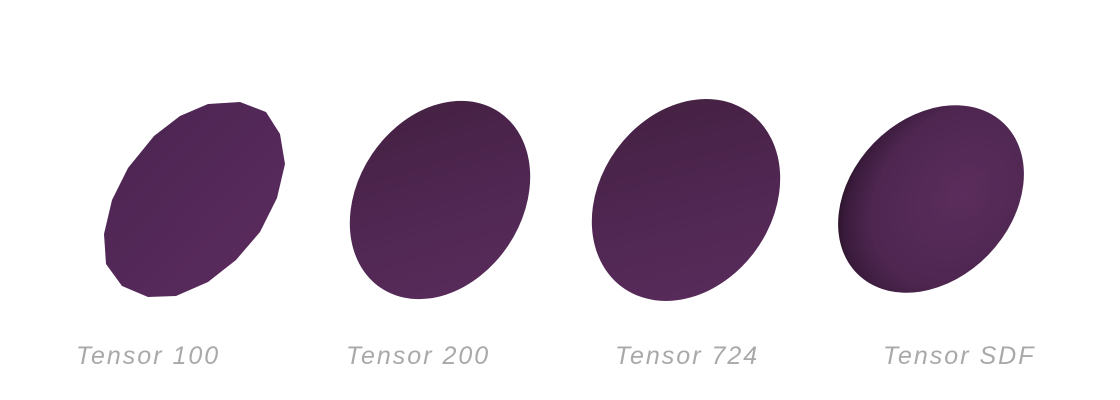  What do you see at coordinates (418, 356) in the screenshot?
I see `shape-label-tensor-200: Tensor 200` at bounding box center [418, 356].